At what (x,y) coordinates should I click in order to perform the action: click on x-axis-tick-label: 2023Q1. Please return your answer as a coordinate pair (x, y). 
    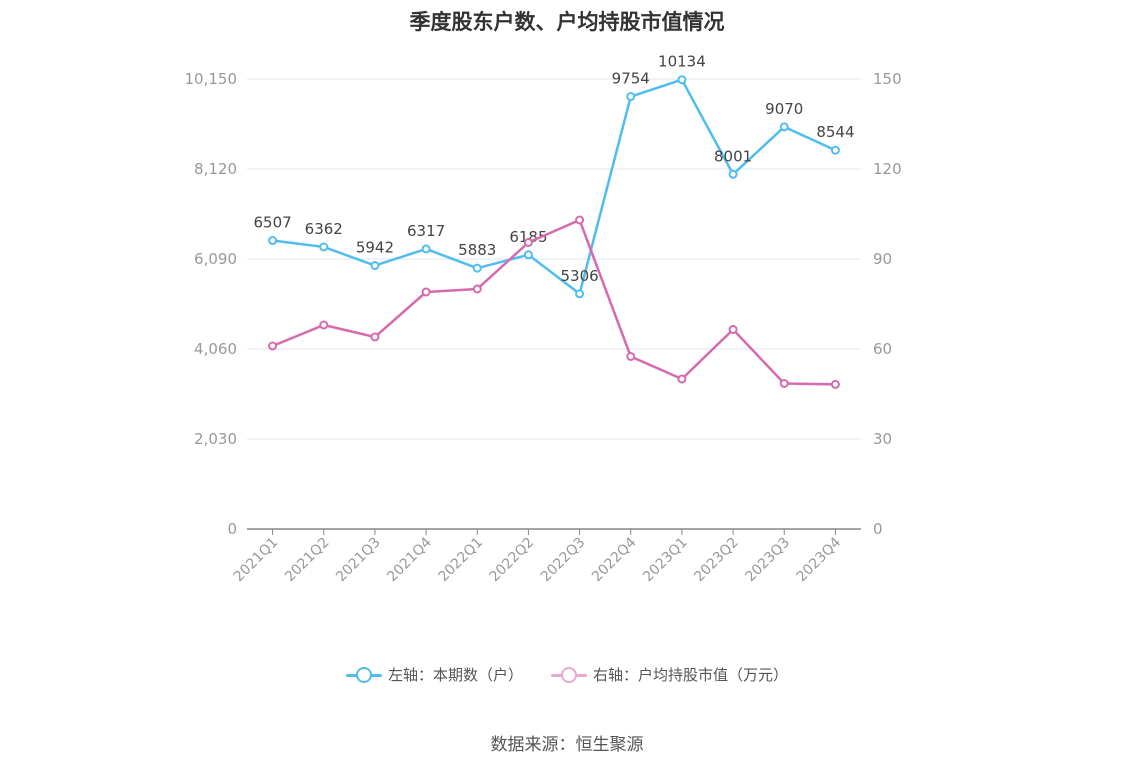
    Looking at the image, I should click on (665, 560).